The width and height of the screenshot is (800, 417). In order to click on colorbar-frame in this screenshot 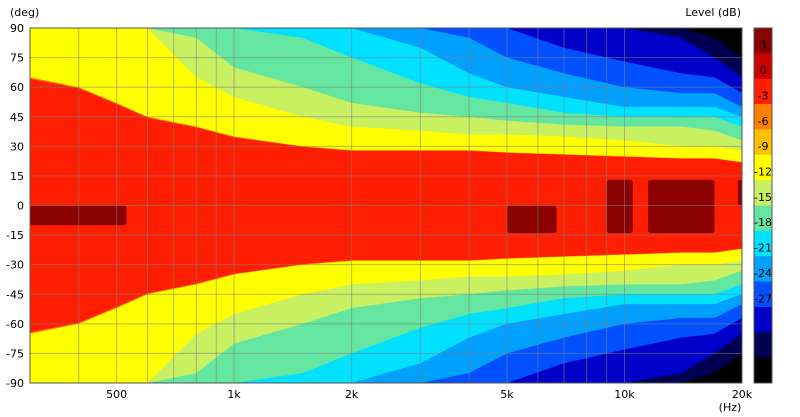, I will do `click(763, 205)`.